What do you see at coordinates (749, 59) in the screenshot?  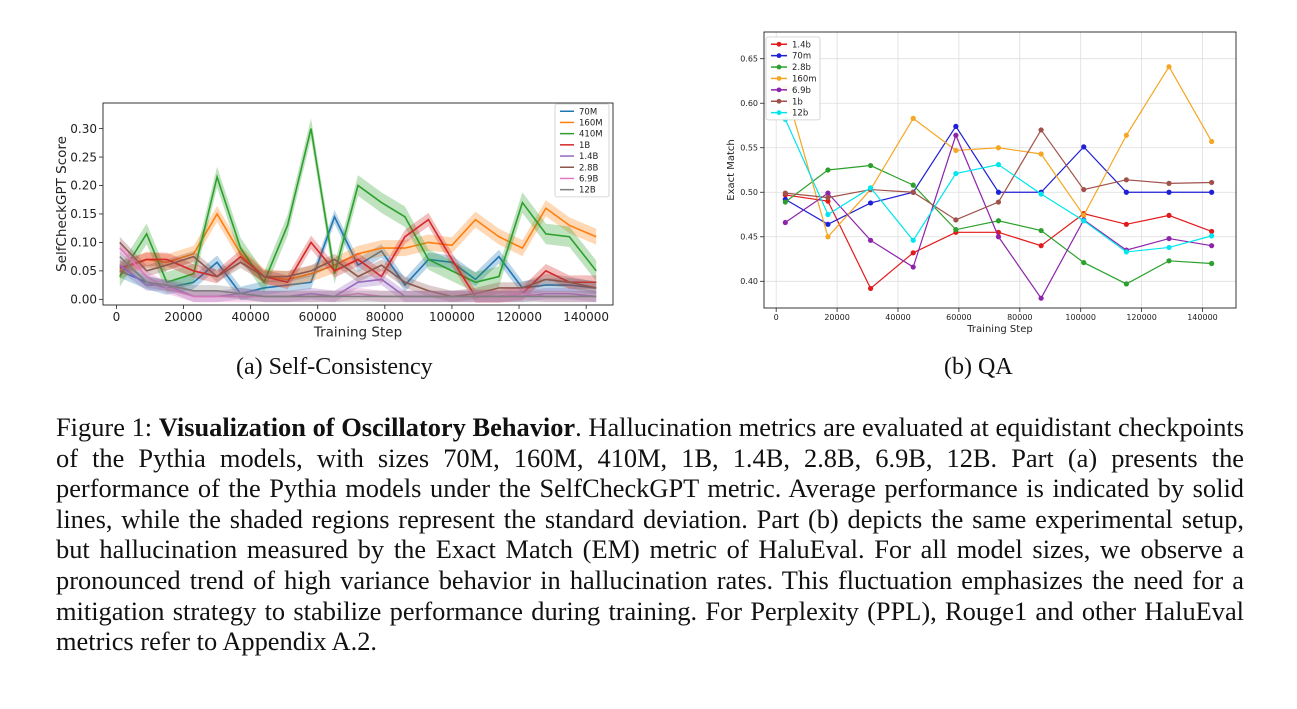 I see `y-tick-label-5: 0.65` at bounding box center [749, 59].